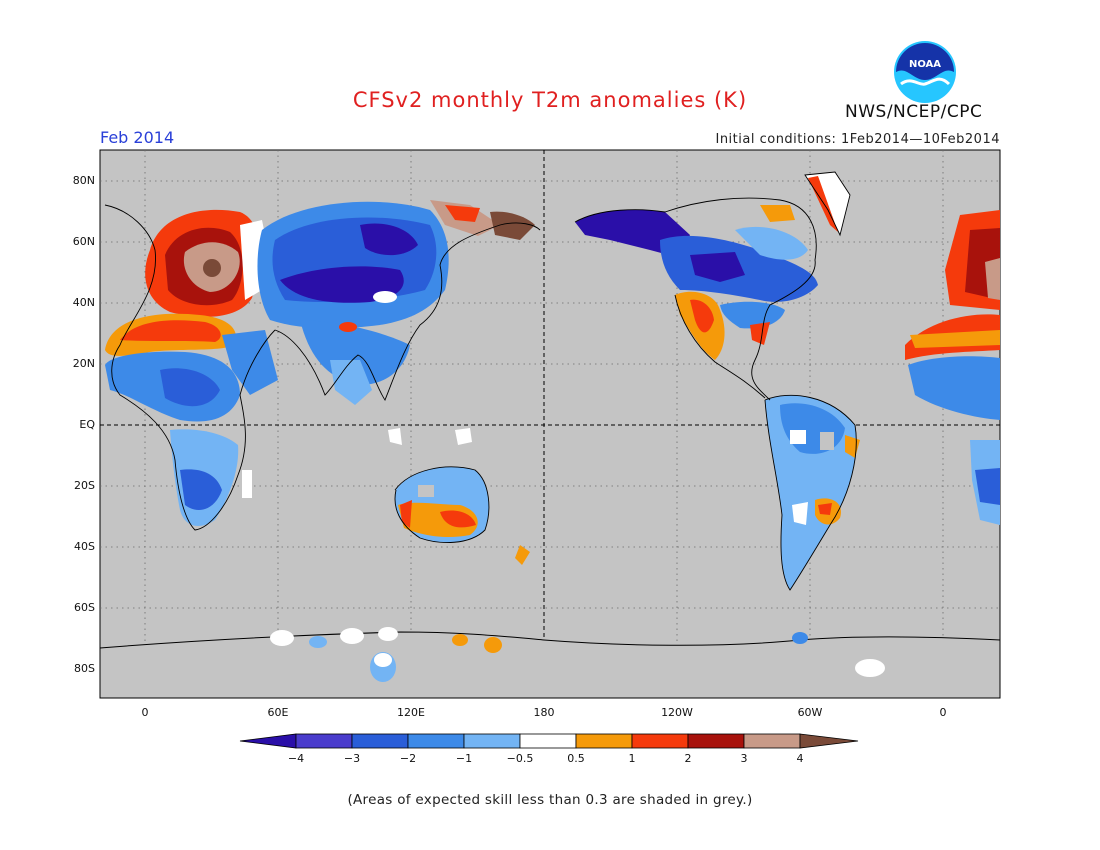 The image size is (1100, 850). Describe the element at coordinates (550, 663) in the screenshot. I see `antarctica` at that location.